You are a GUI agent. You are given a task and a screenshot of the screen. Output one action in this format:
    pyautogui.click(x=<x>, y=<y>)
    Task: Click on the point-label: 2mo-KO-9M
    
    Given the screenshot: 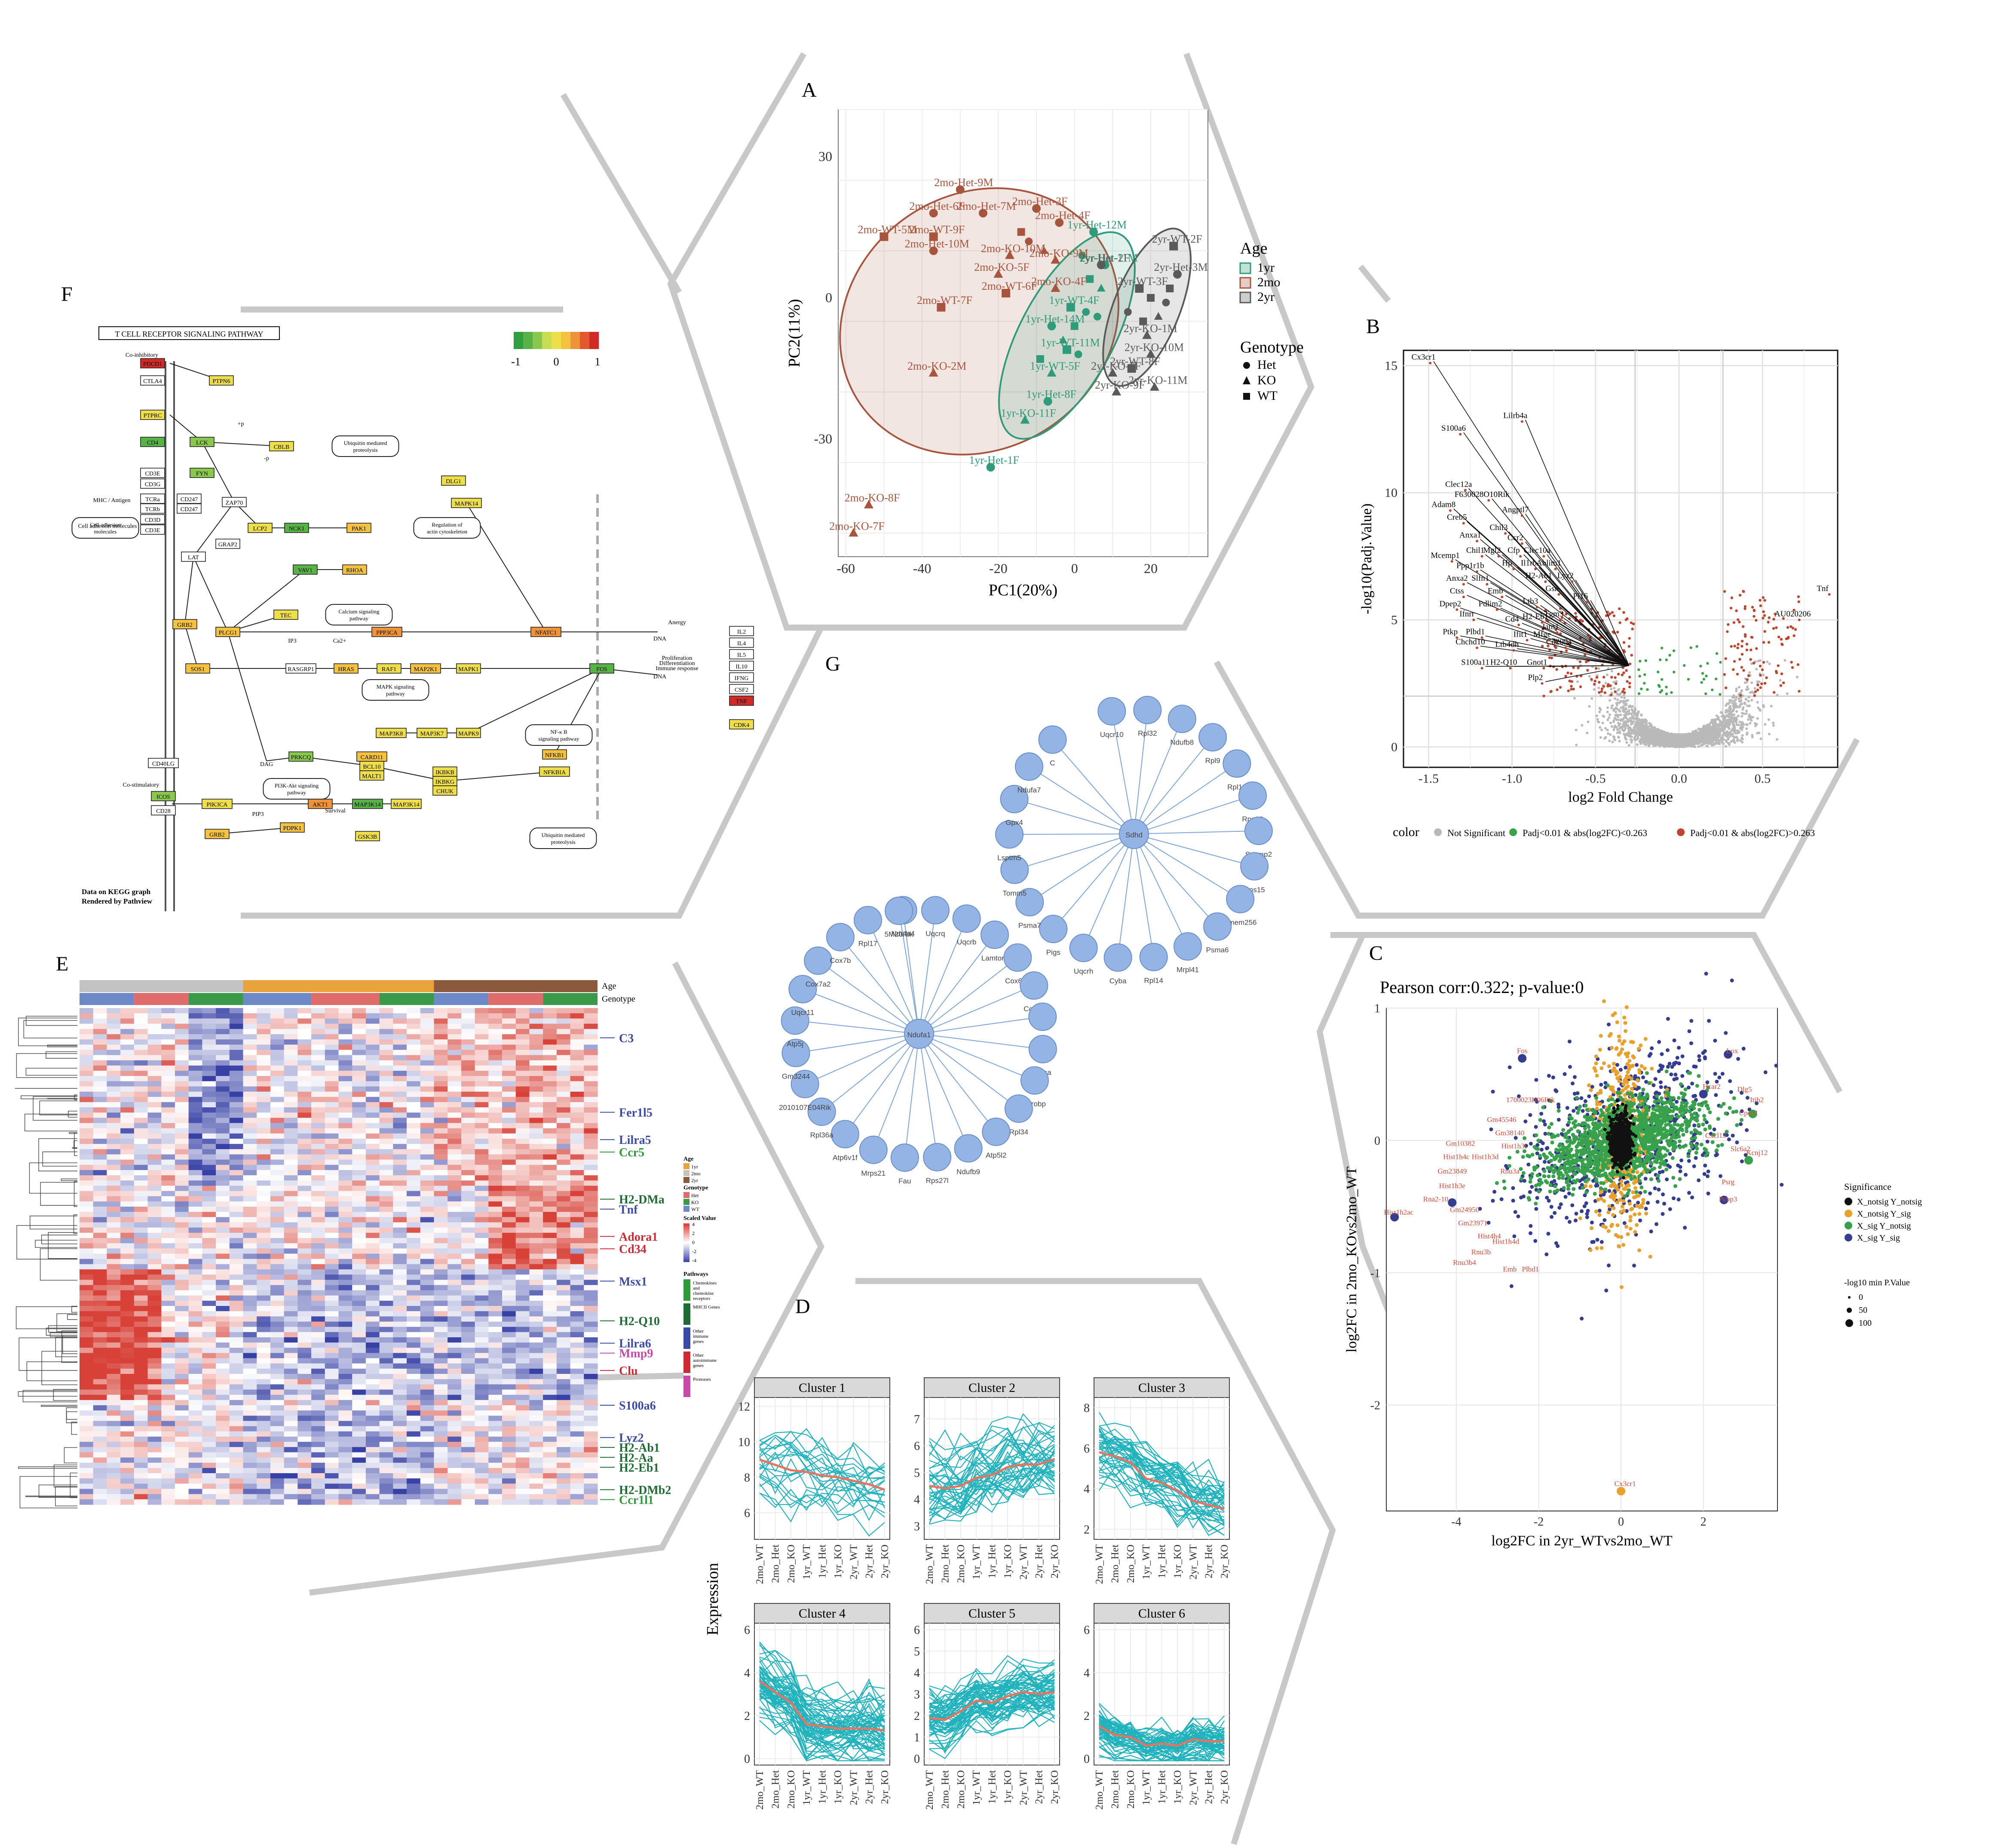 What is the action you would take?
    pyautogui.click(x=1059, y=253)
    